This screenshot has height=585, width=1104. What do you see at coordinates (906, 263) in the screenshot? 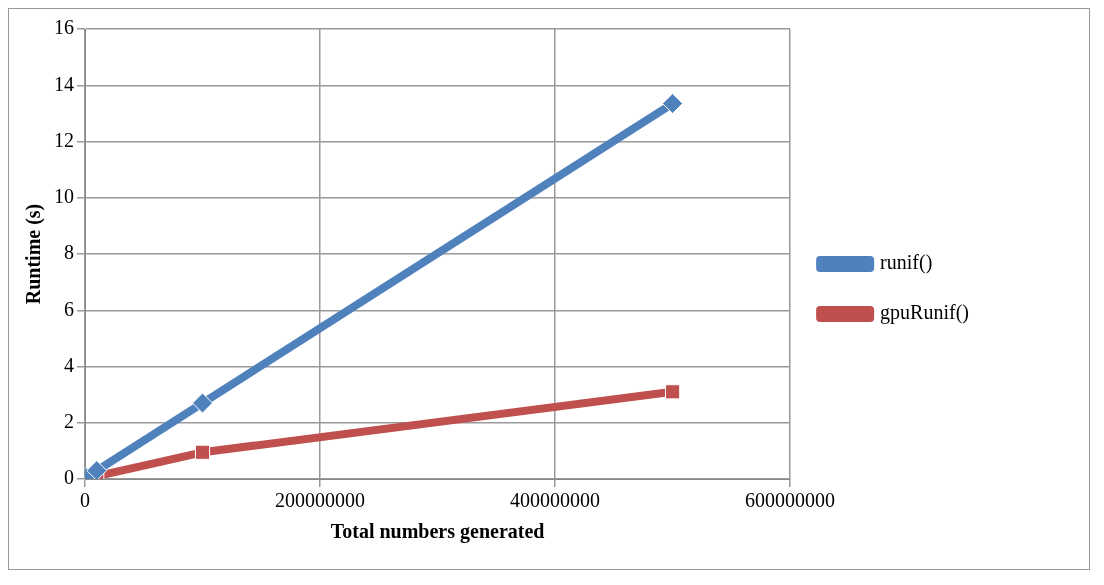
I see `legend-label: runif()` at bounding box center [906, 263].